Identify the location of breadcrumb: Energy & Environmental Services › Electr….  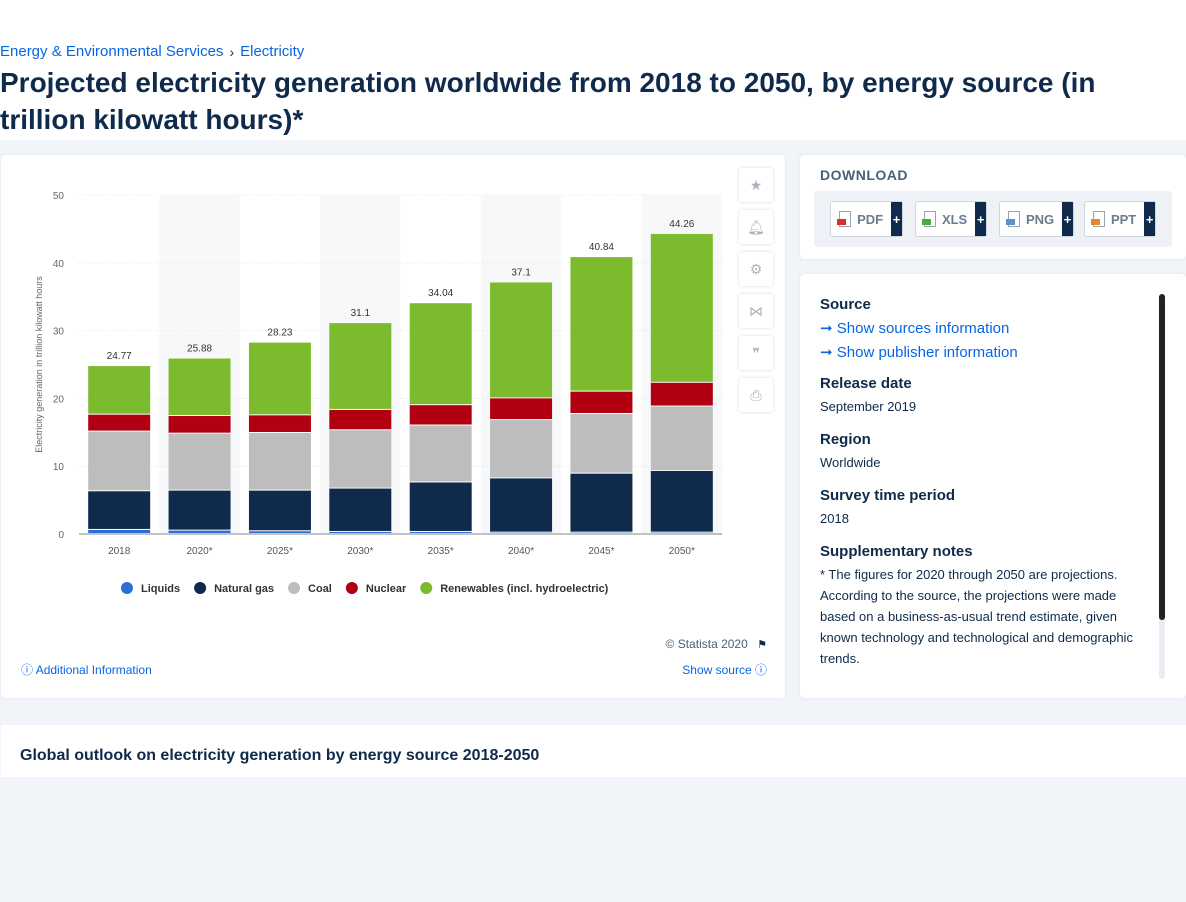
(152, 51).